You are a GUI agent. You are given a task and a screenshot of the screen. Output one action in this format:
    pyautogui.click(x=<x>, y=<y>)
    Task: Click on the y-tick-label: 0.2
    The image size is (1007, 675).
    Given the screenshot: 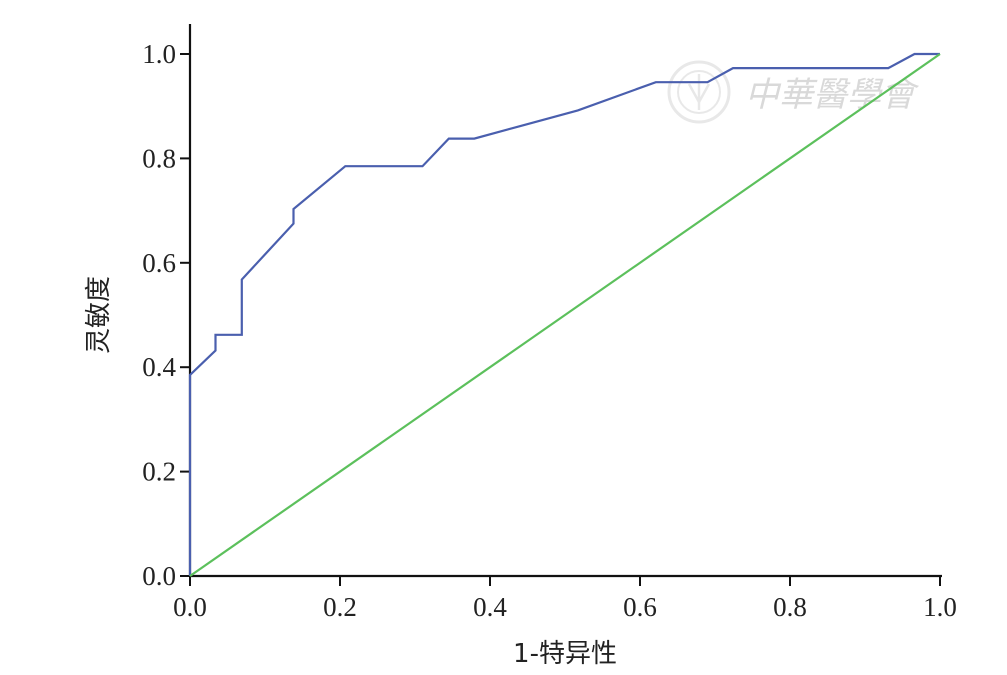 What is the action you would take?
    pyautogui.click(x=159, y=472)
    